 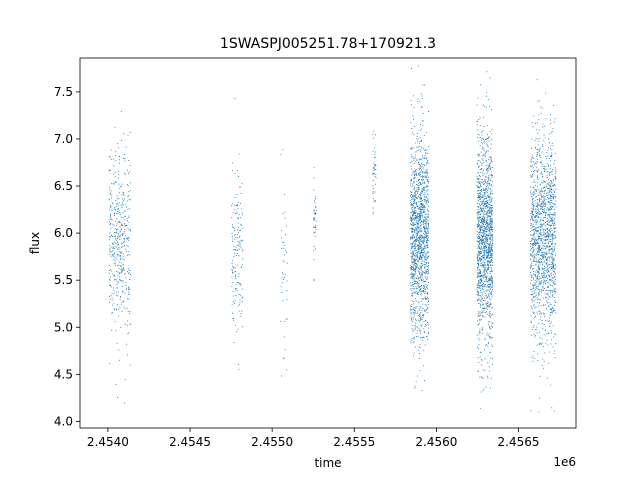 I want to click on y-tick-label: 4.5, so click(x=63, y=374).